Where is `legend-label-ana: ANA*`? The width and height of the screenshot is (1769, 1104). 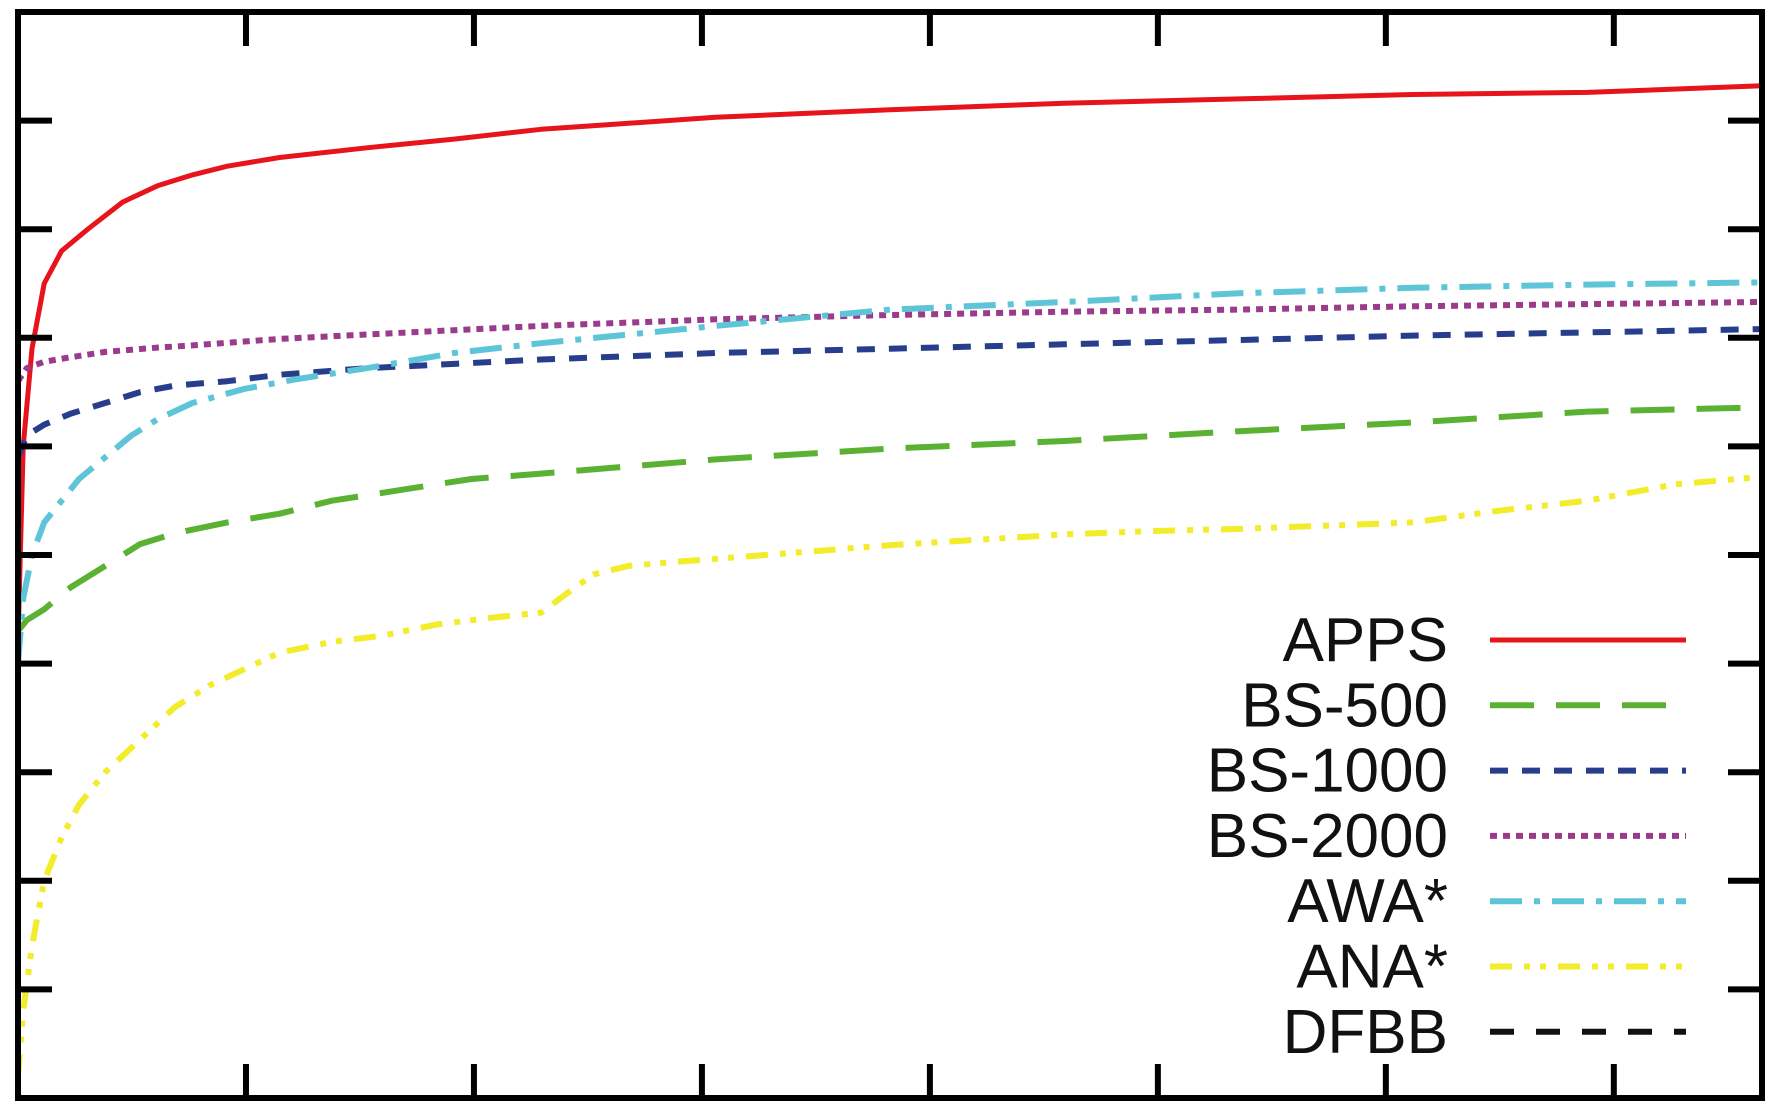 legend-label-ana: ANA* is located at coordinates (1372, 967).